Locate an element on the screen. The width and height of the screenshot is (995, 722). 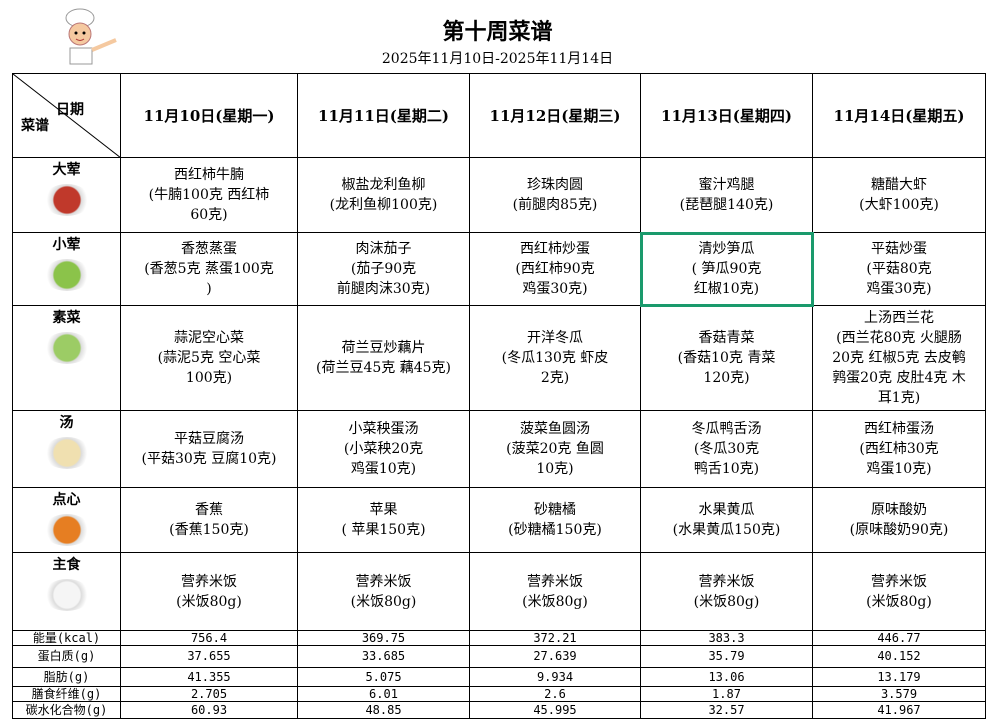
nutrition-value: 37.655 is located at coordinates (209, 656).